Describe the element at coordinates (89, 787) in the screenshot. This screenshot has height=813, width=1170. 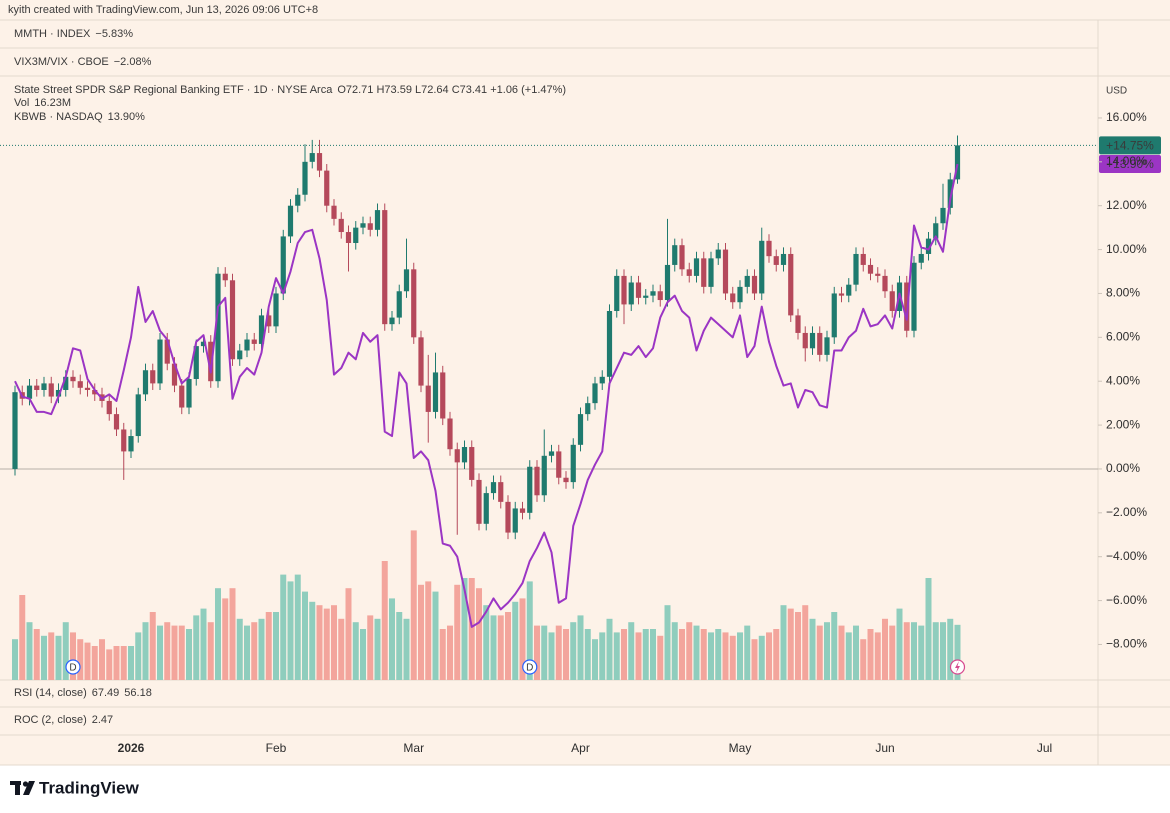
I see `logo-text: TradingView` at that location.